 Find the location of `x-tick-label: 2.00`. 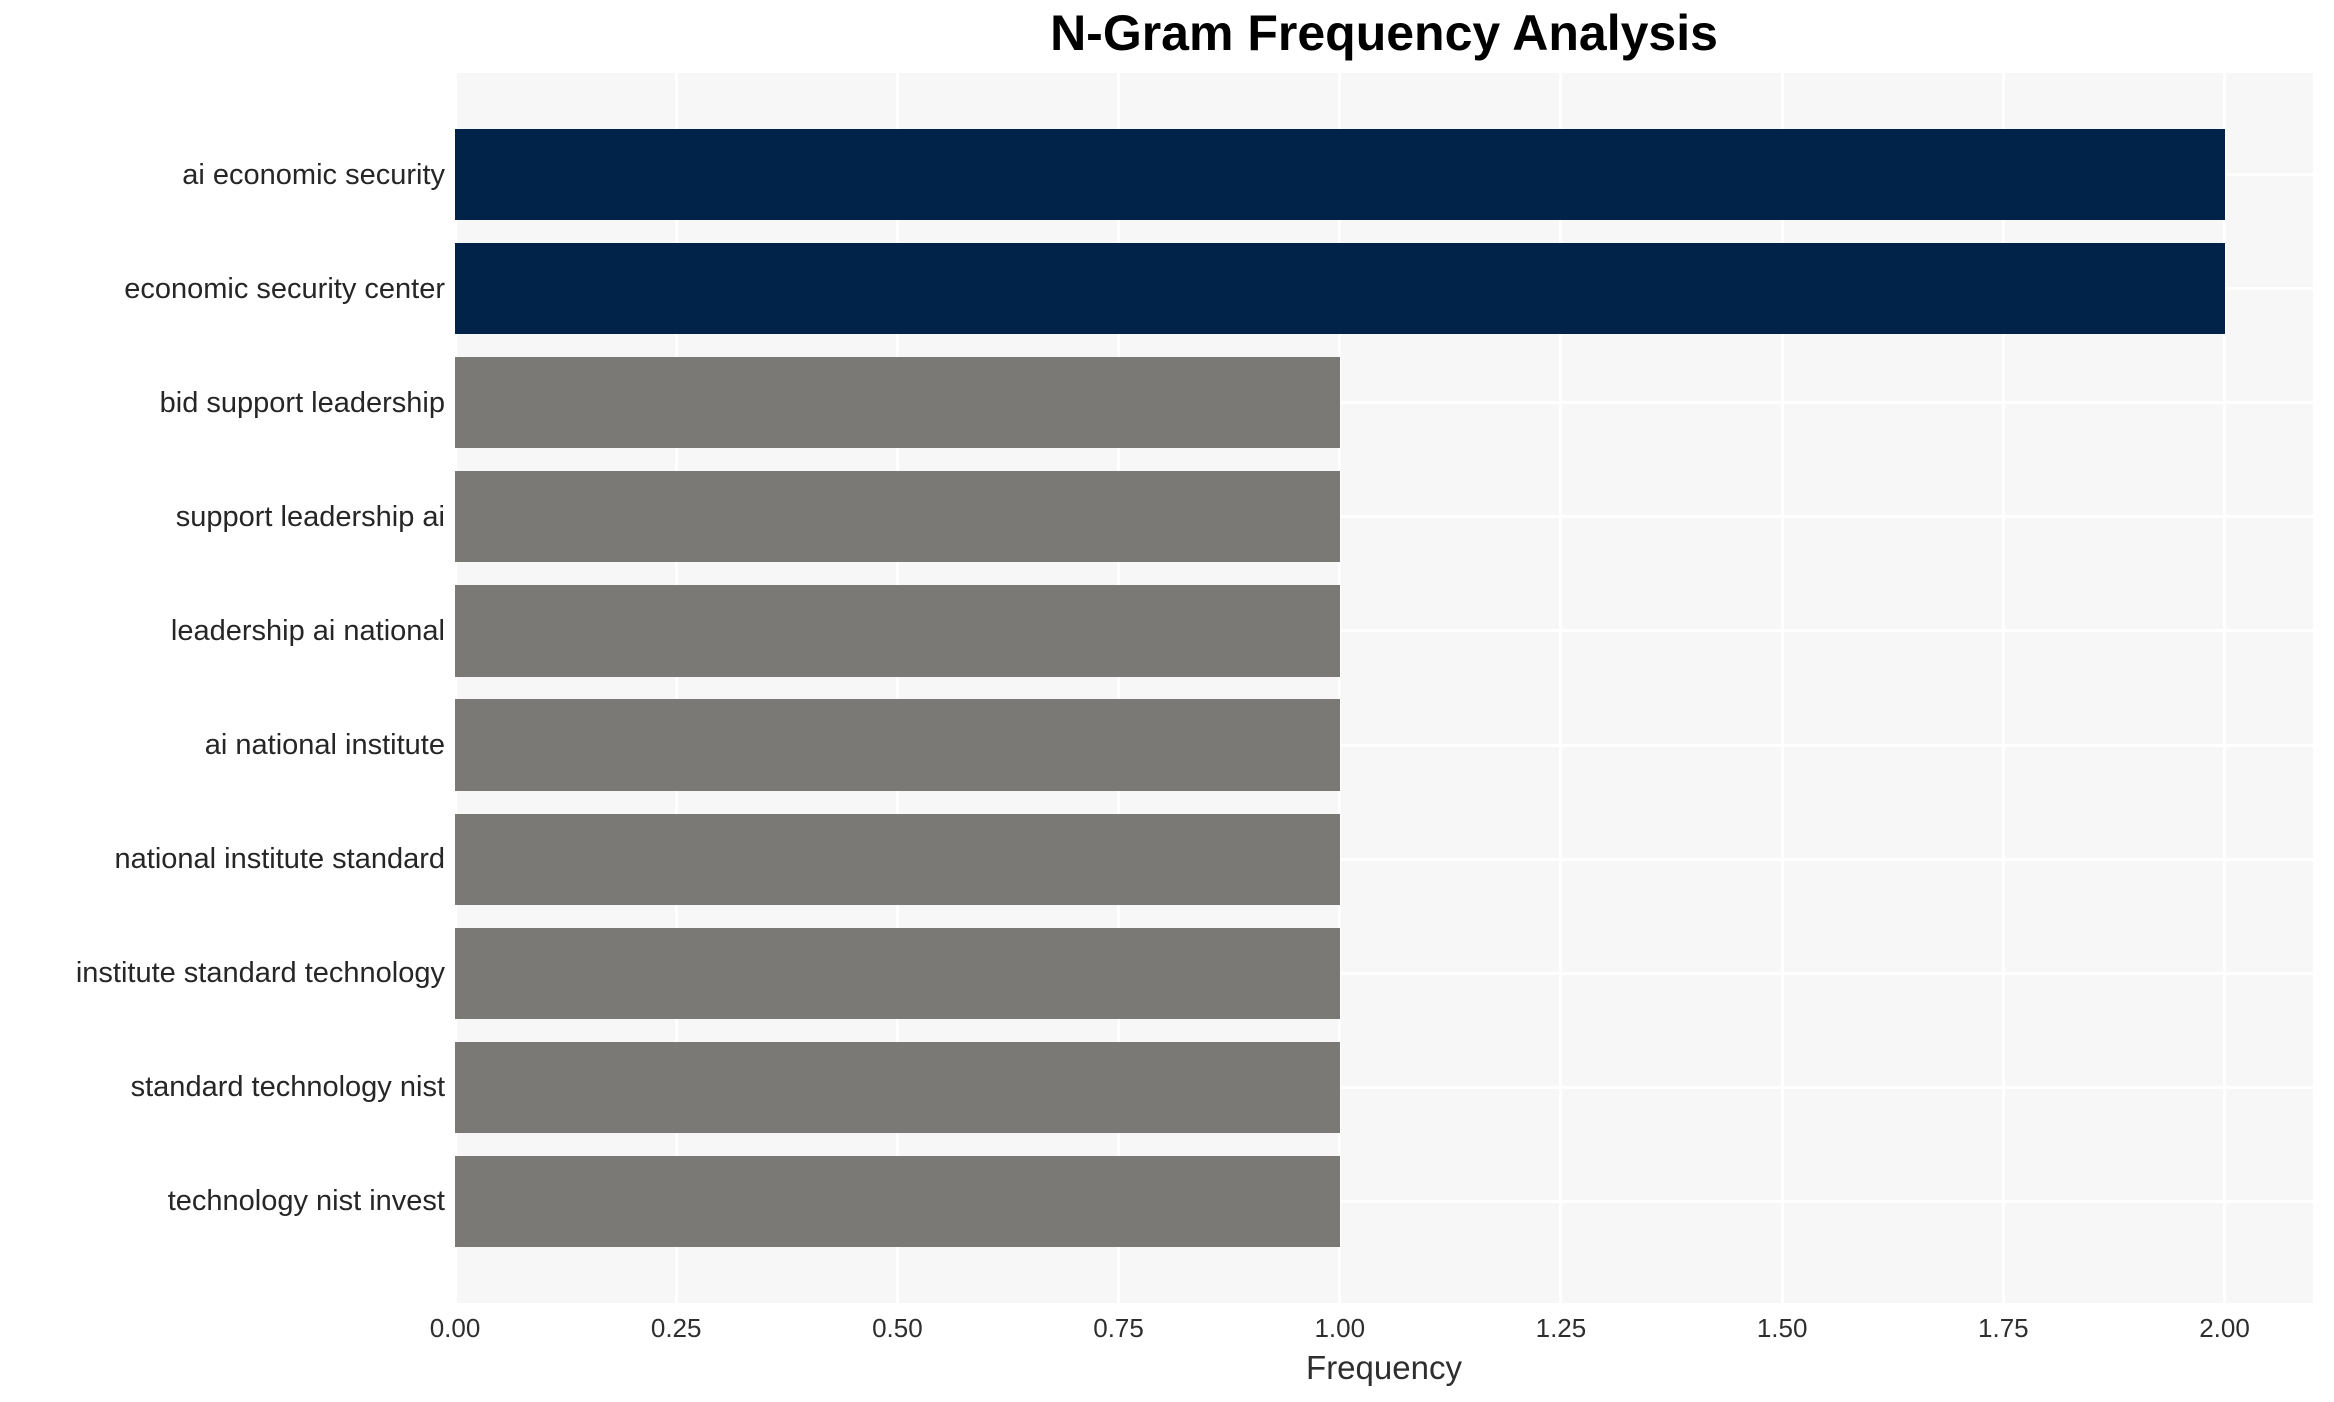

x-tick-label: 2.00 is located at coordinates (2224, 1328).